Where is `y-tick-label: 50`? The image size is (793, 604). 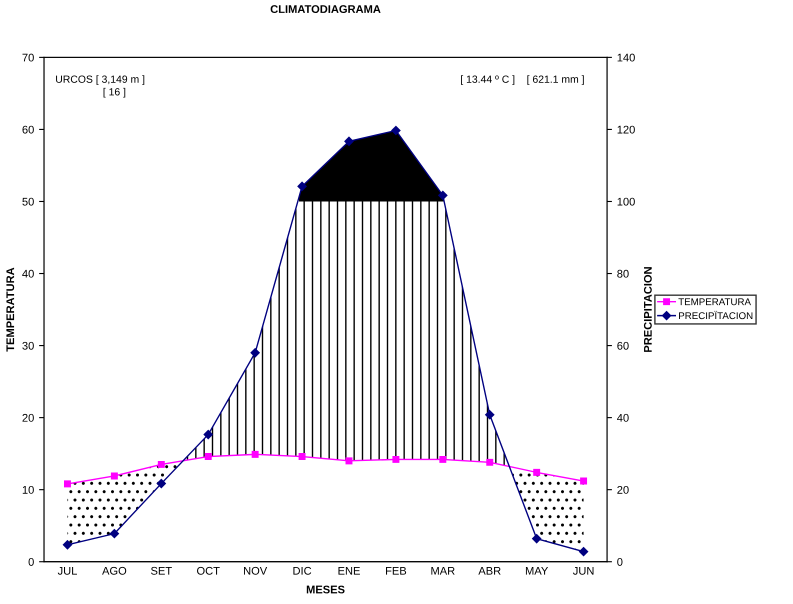 y-tick-label: 50 is located at coordinates (28, 202).